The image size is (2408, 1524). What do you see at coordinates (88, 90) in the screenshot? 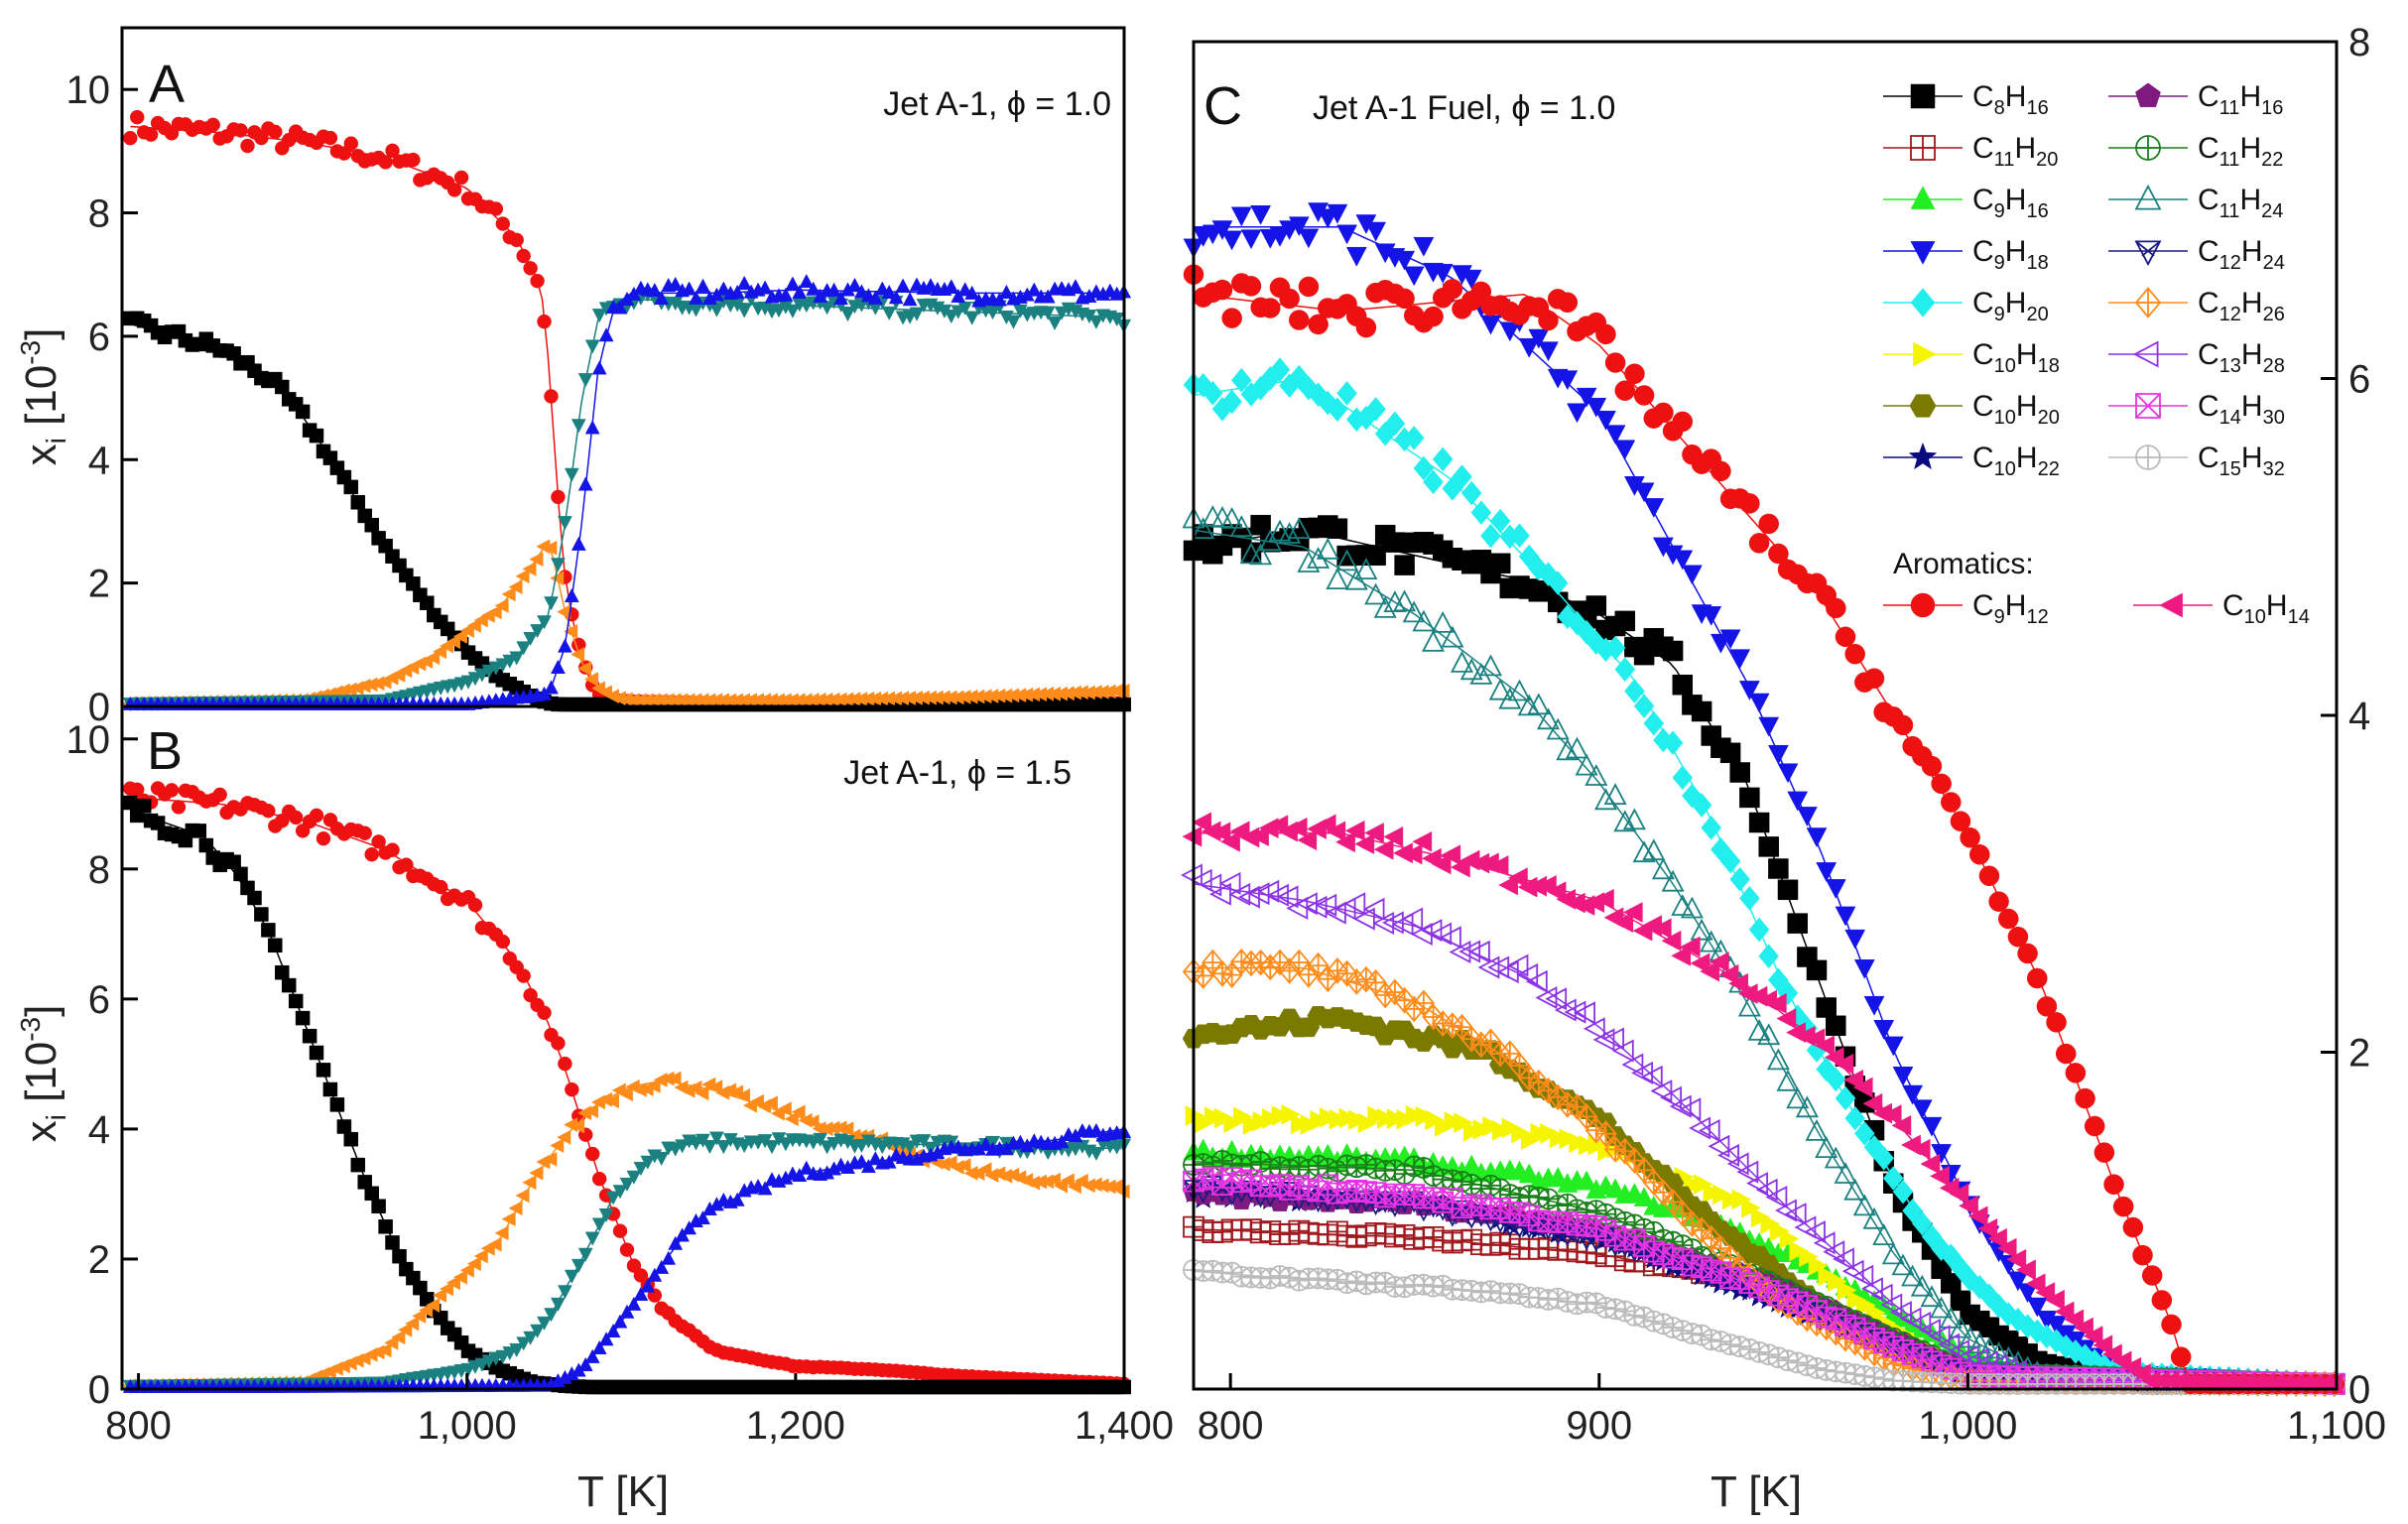
I see `y-tick-label: 10` at bounding box center [88, 90].